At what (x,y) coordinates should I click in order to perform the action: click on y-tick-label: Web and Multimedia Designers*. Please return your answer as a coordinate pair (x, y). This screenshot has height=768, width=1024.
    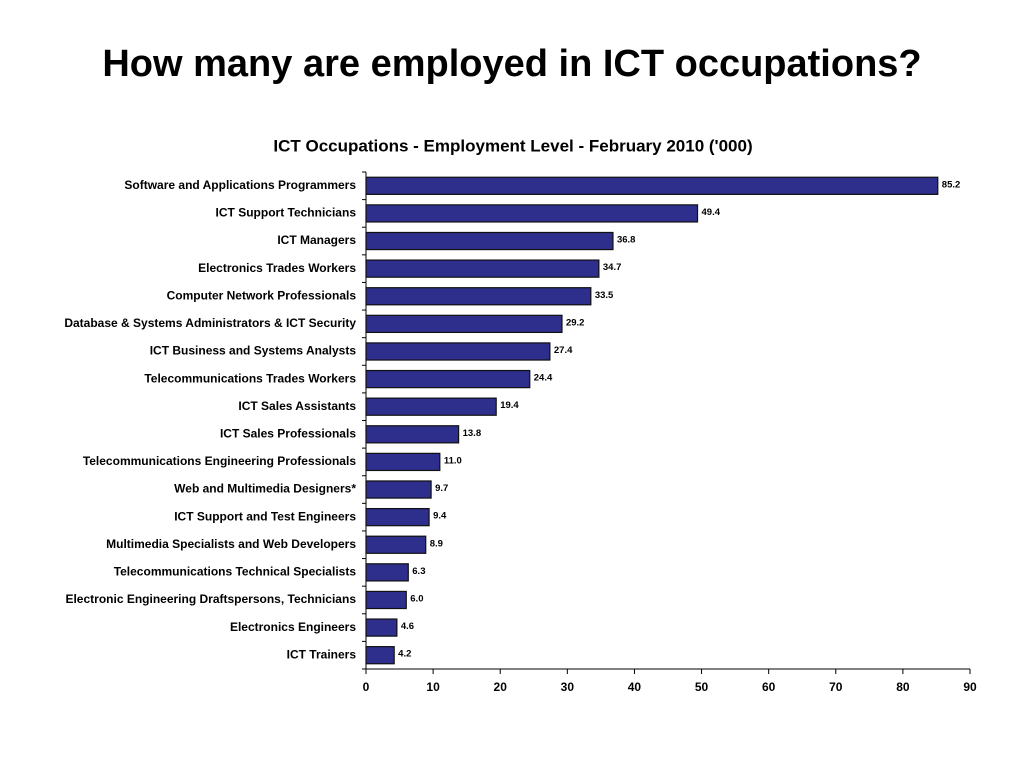
    Looking at the image, I should click on (265, 489).